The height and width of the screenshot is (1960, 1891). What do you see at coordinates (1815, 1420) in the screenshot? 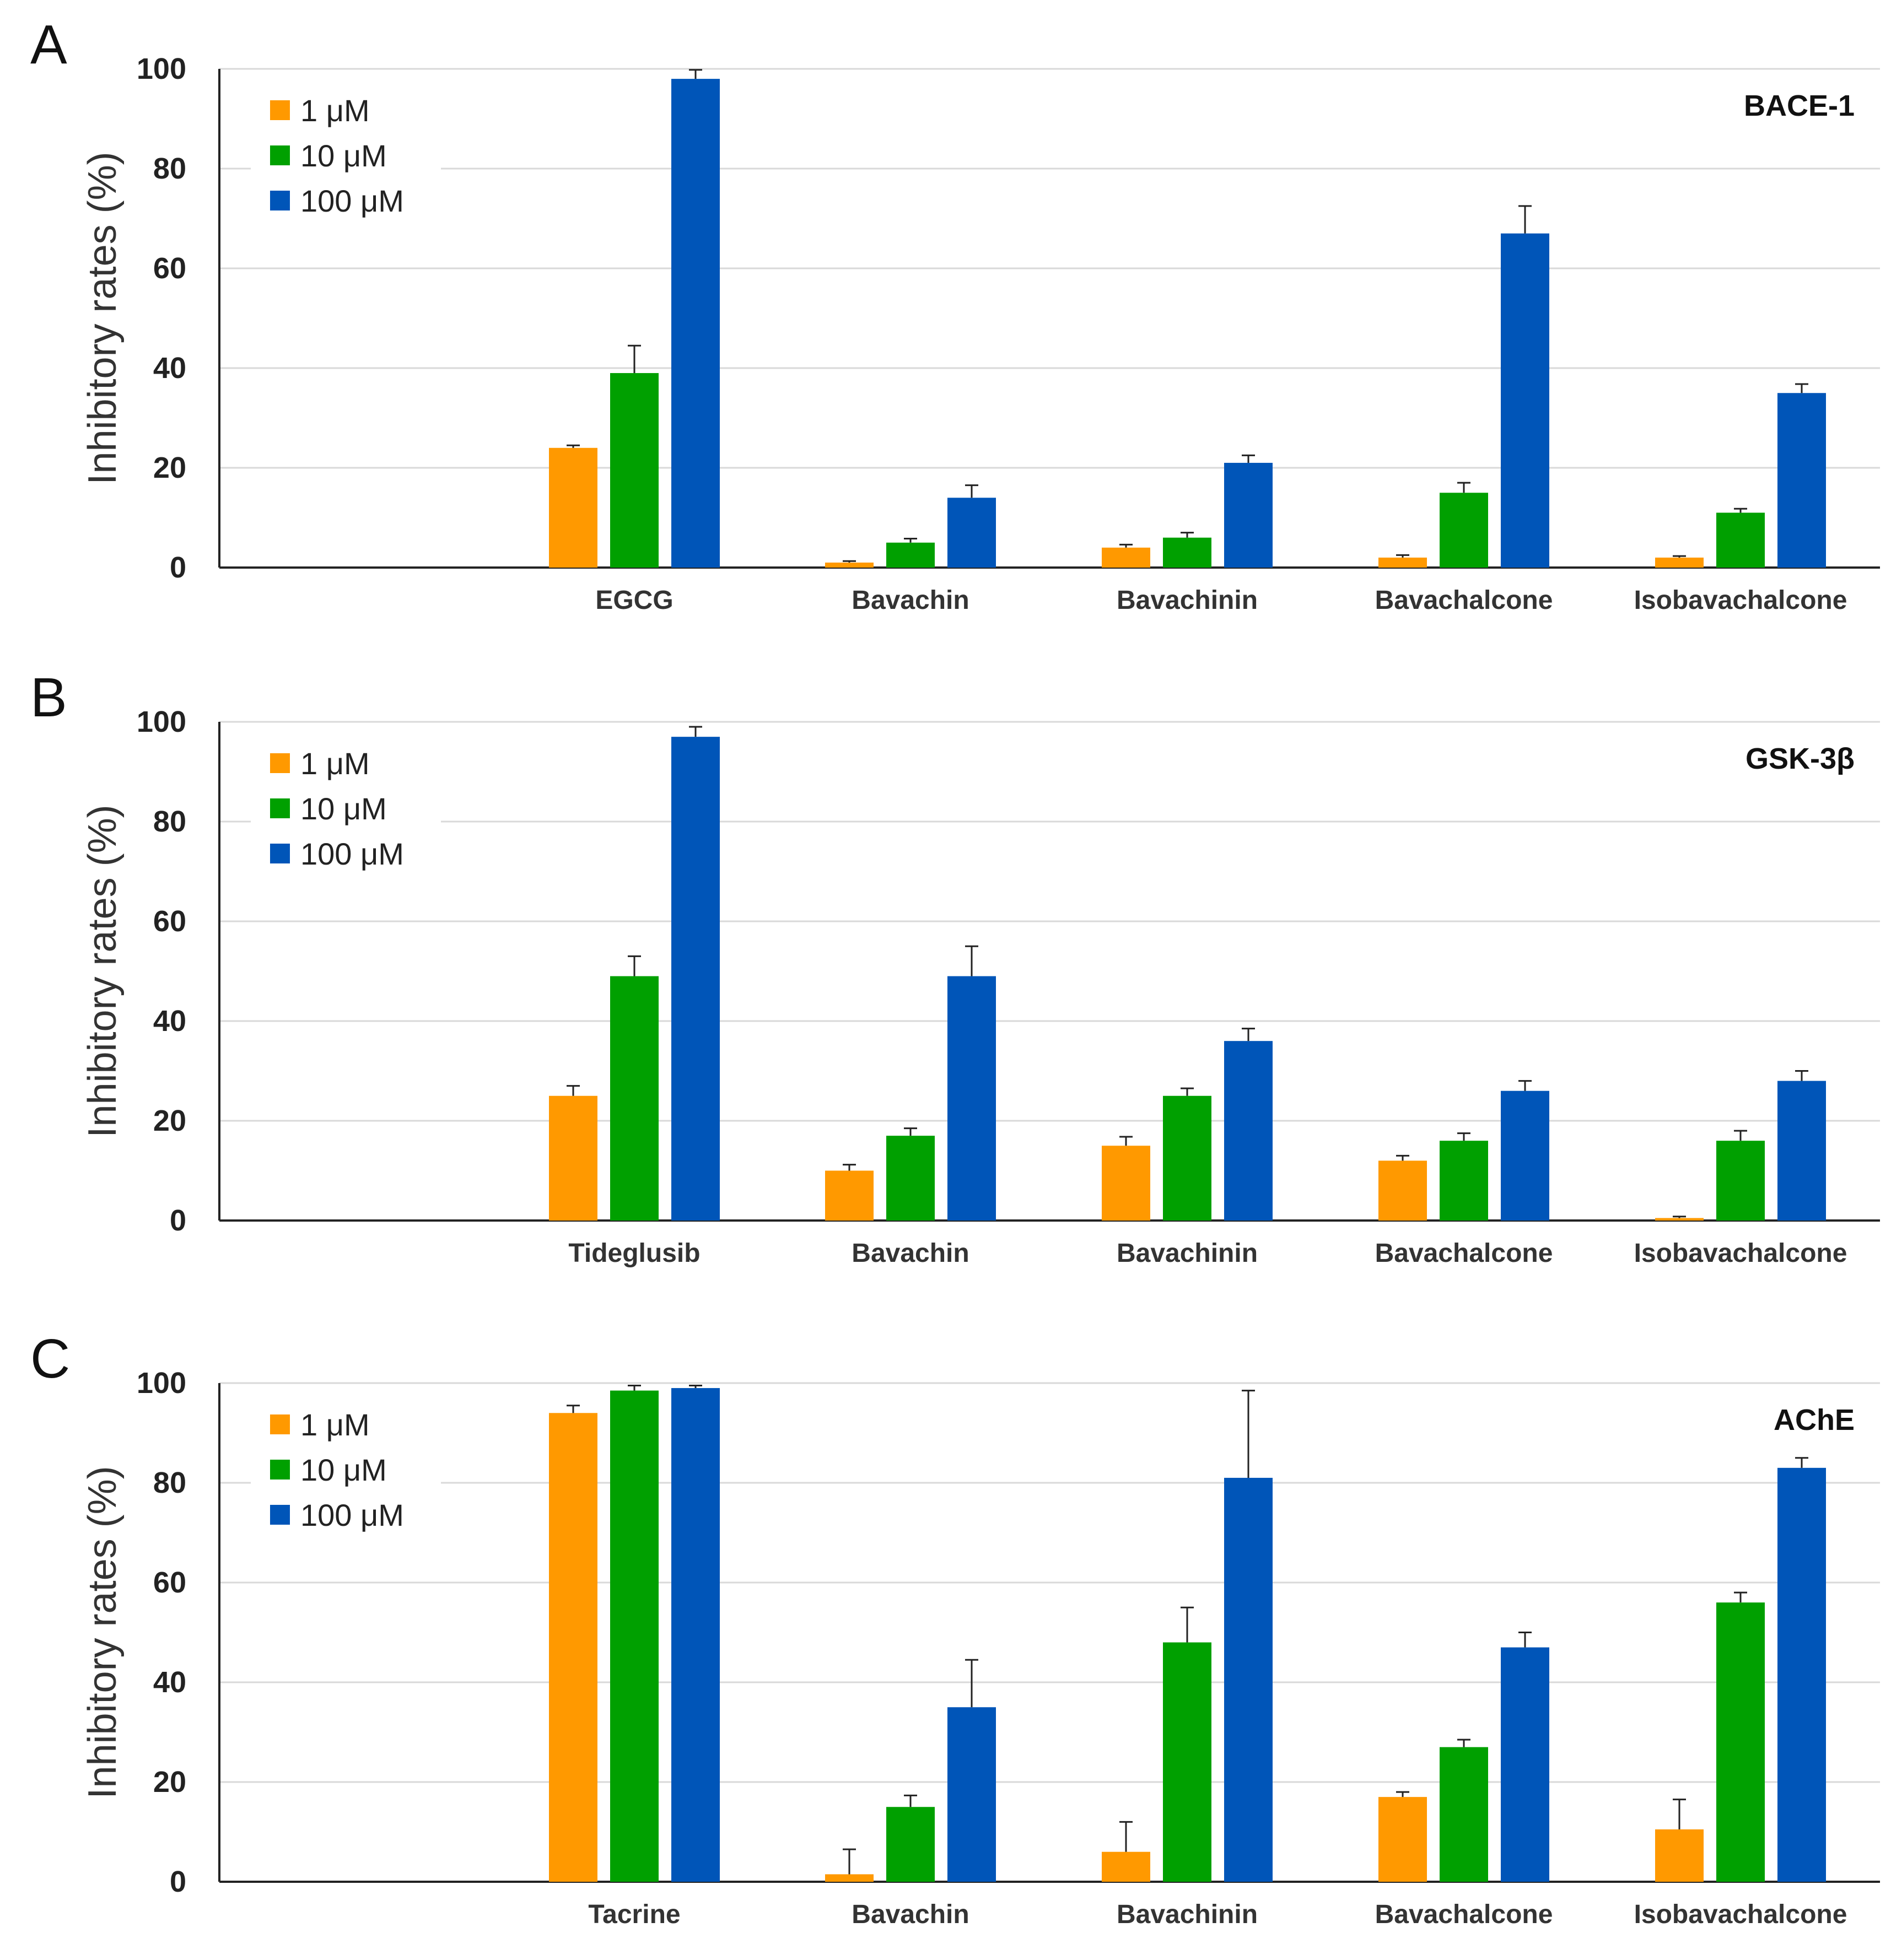
I see `enzyme-label: AChE` at bounding box center [1815, 1420].